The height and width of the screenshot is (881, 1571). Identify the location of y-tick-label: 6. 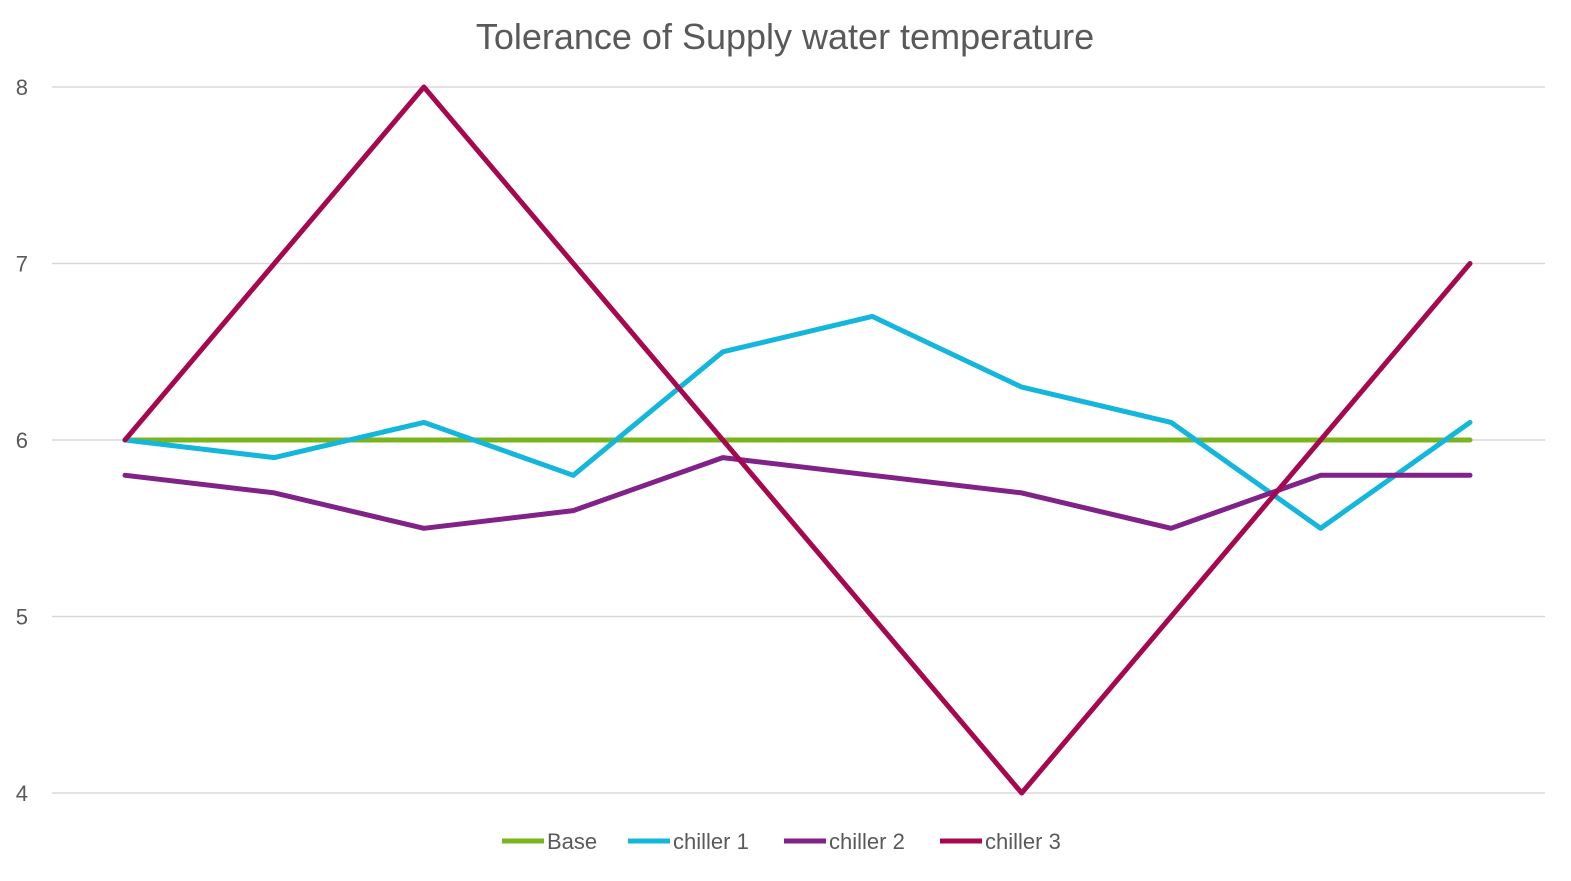
(22, 440).